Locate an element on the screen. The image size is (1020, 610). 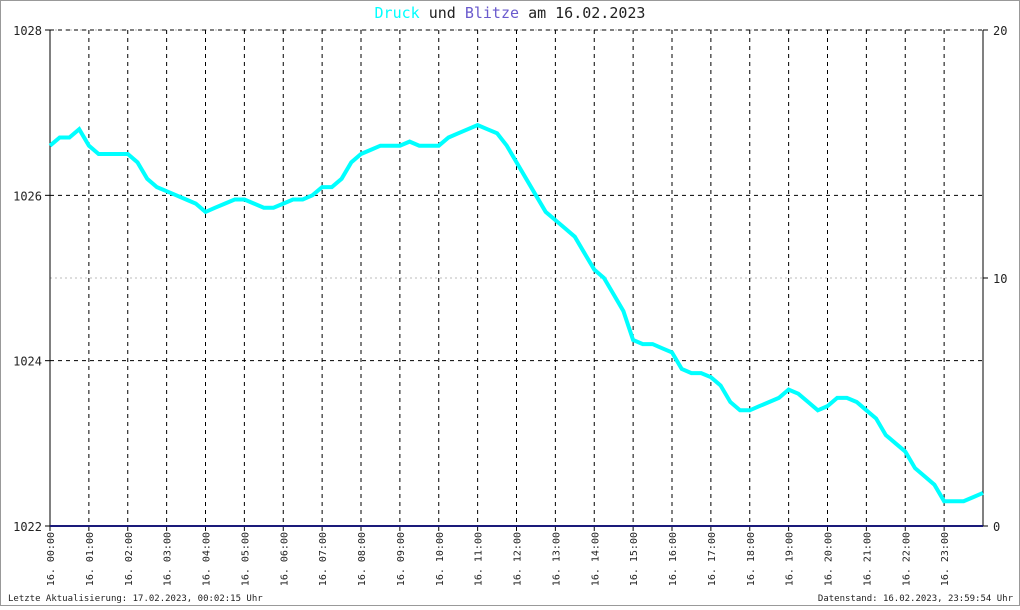
y-tick-label: 1028 is located at coordinates (27, 31).